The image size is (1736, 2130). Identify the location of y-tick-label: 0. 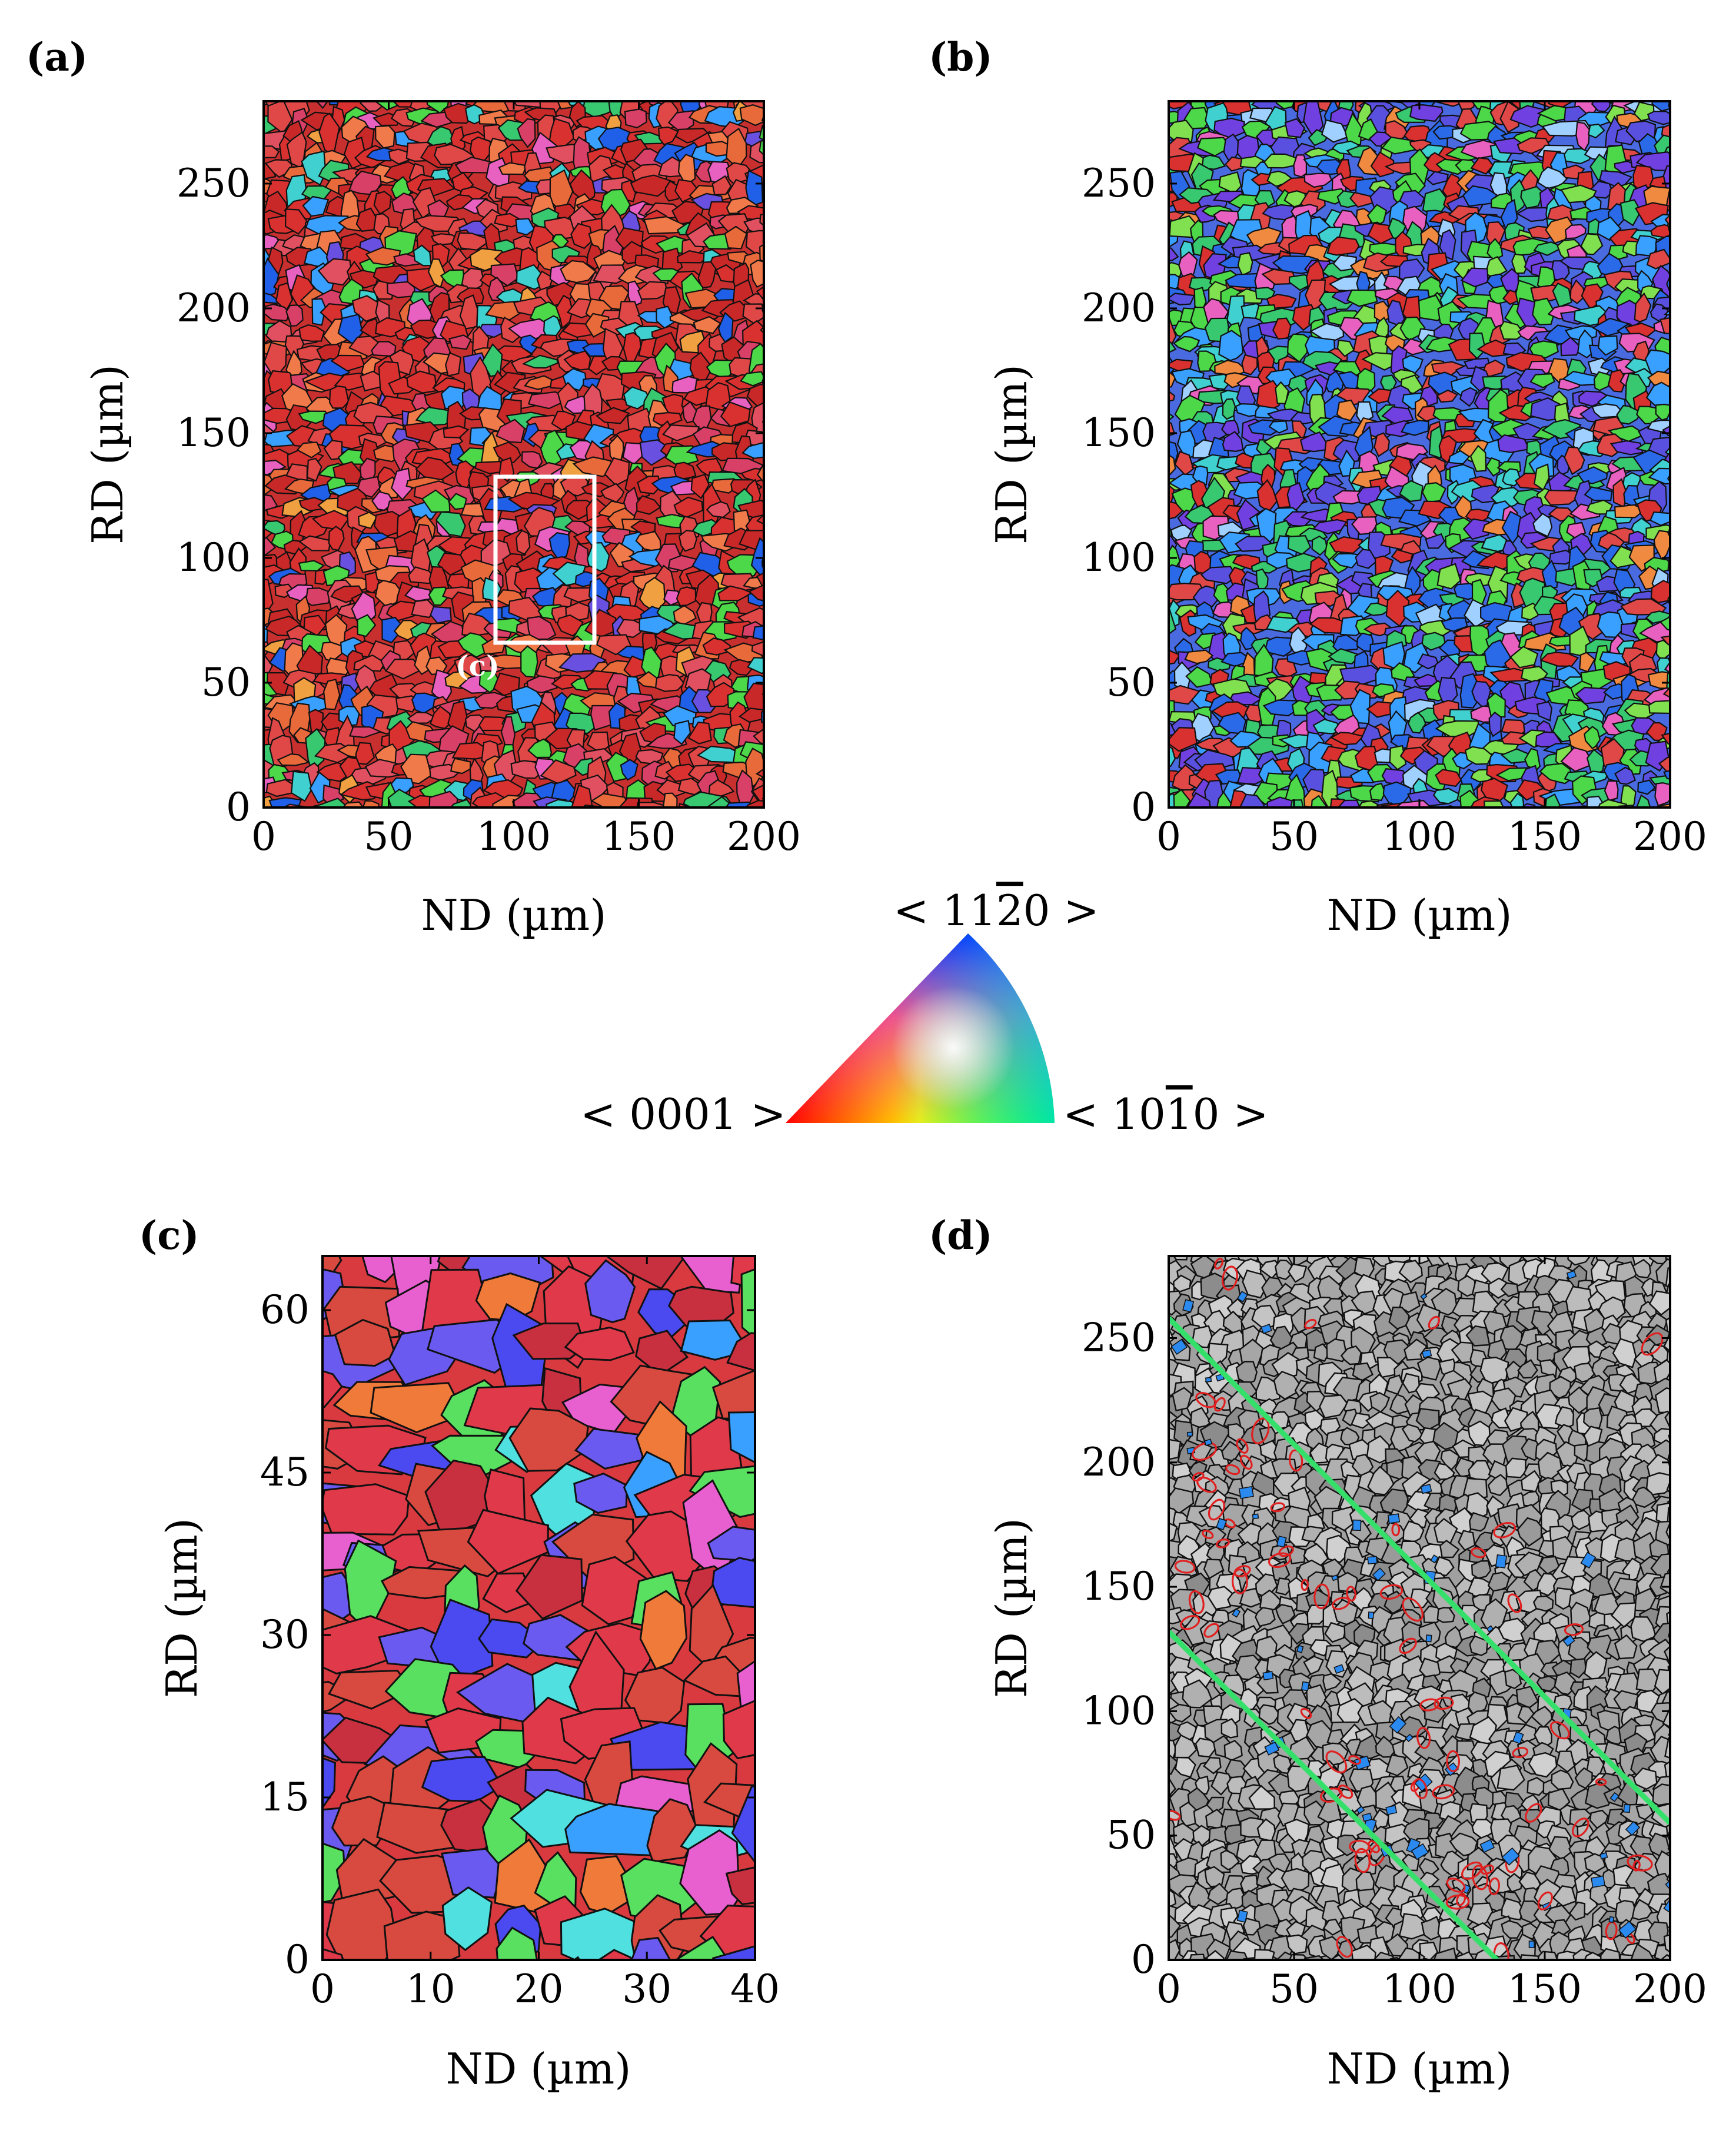
(1144, 1959).